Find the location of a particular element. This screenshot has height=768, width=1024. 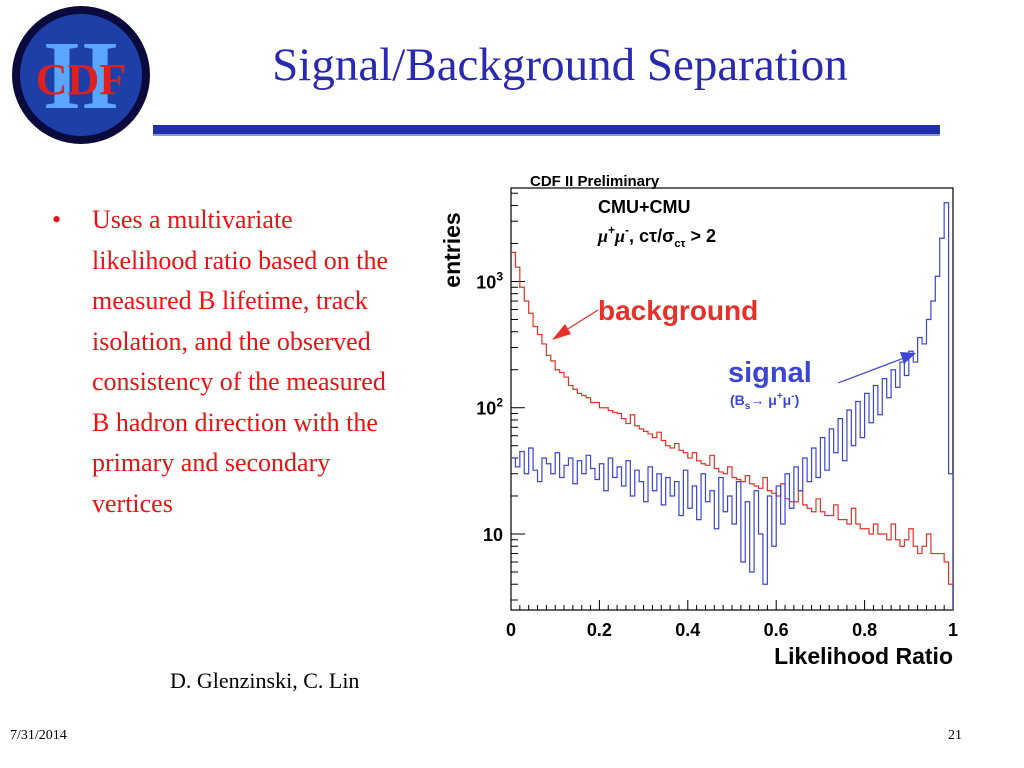

x-tick-label: 0.2 is located at coordinates (599, 630).